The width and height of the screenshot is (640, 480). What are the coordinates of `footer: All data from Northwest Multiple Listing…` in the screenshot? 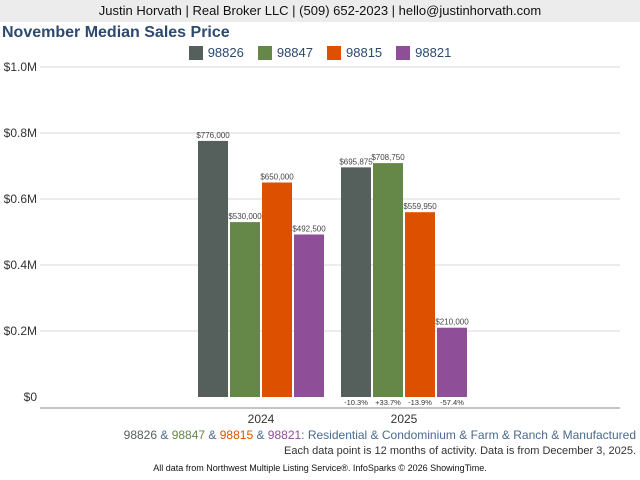 It's located at (320, 468).